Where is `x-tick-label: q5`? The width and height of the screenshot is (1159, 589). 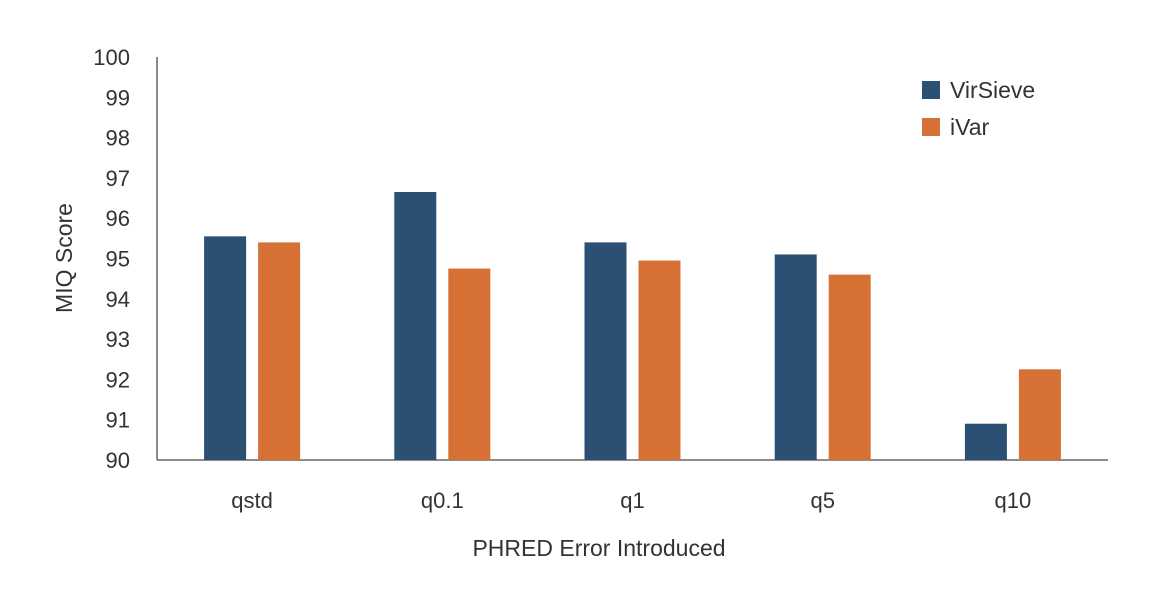 x-tick-label: q5 is located at coordinates (822, 500).